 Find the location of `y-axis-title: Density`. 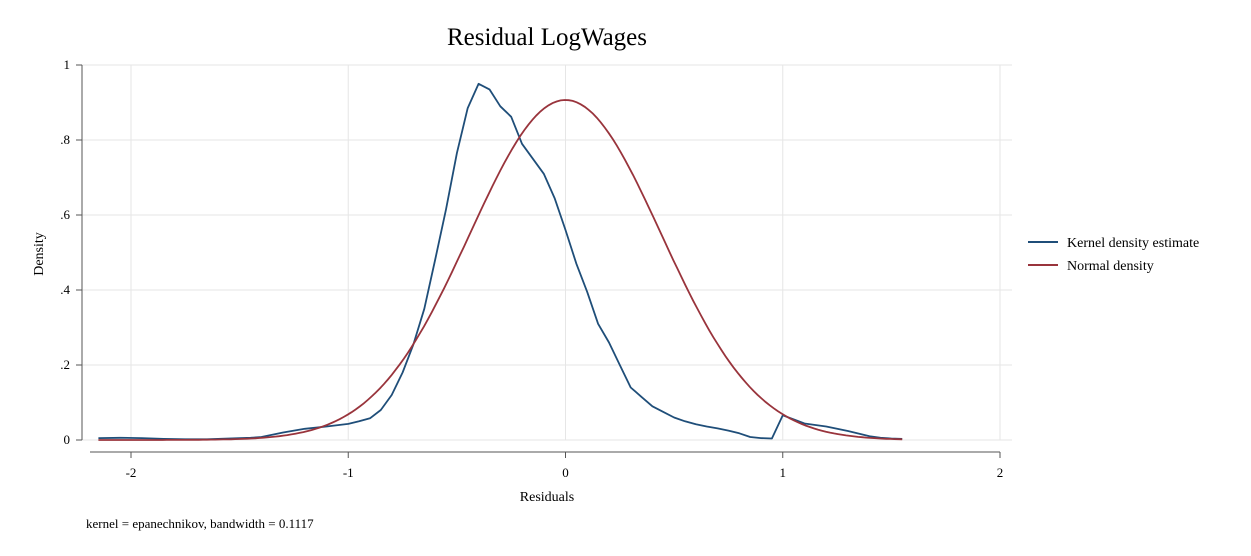

y-axis-title: Density is located at coordinates (39, 254).